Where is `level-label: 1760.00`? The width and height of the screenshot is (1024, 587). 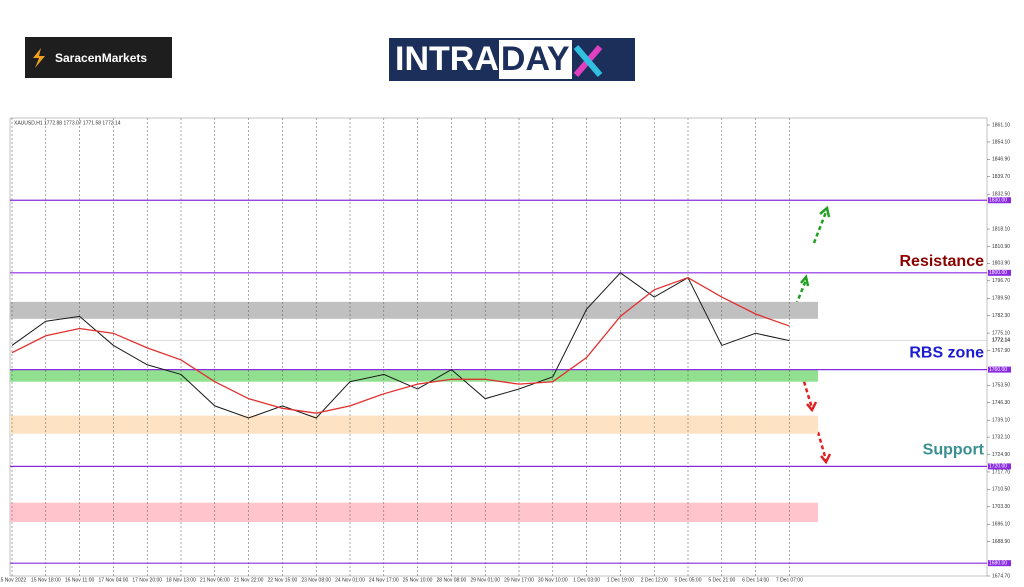
level-label: 1760.00 is located at coordinates (998, 370).